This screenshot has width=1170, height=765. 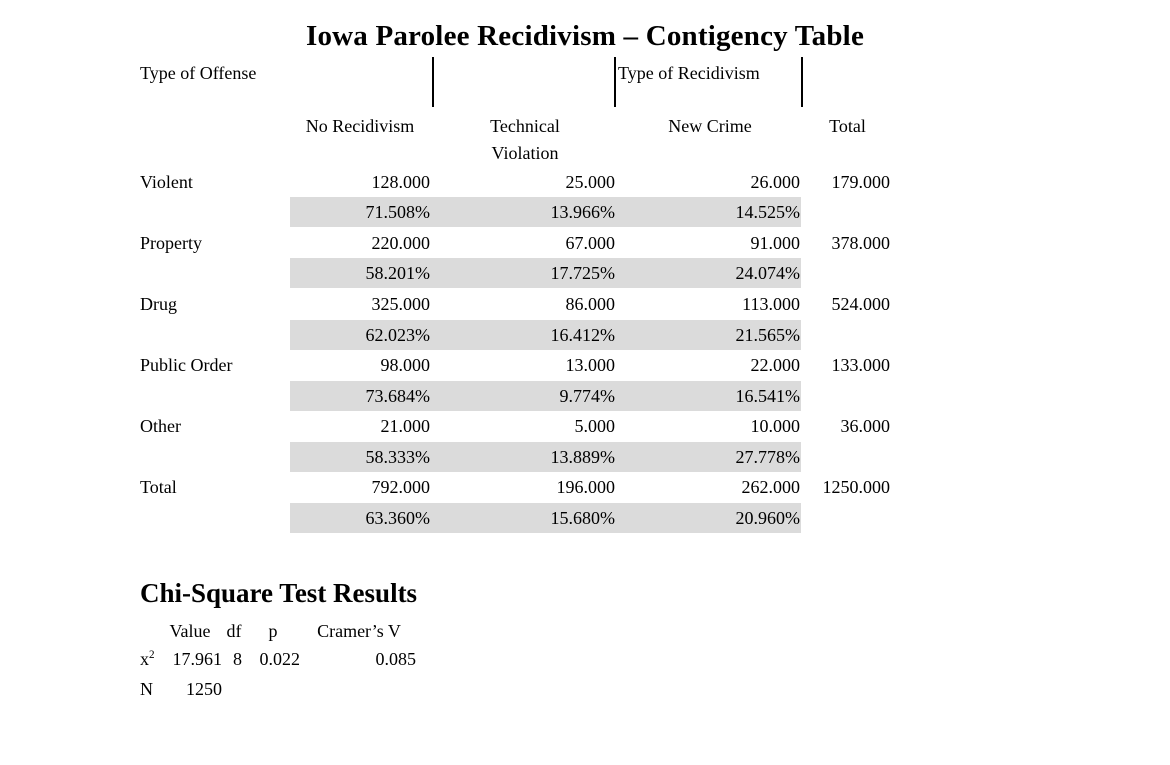 I want to click on percent-cell: 21.565%, so click(x=768, y=335).